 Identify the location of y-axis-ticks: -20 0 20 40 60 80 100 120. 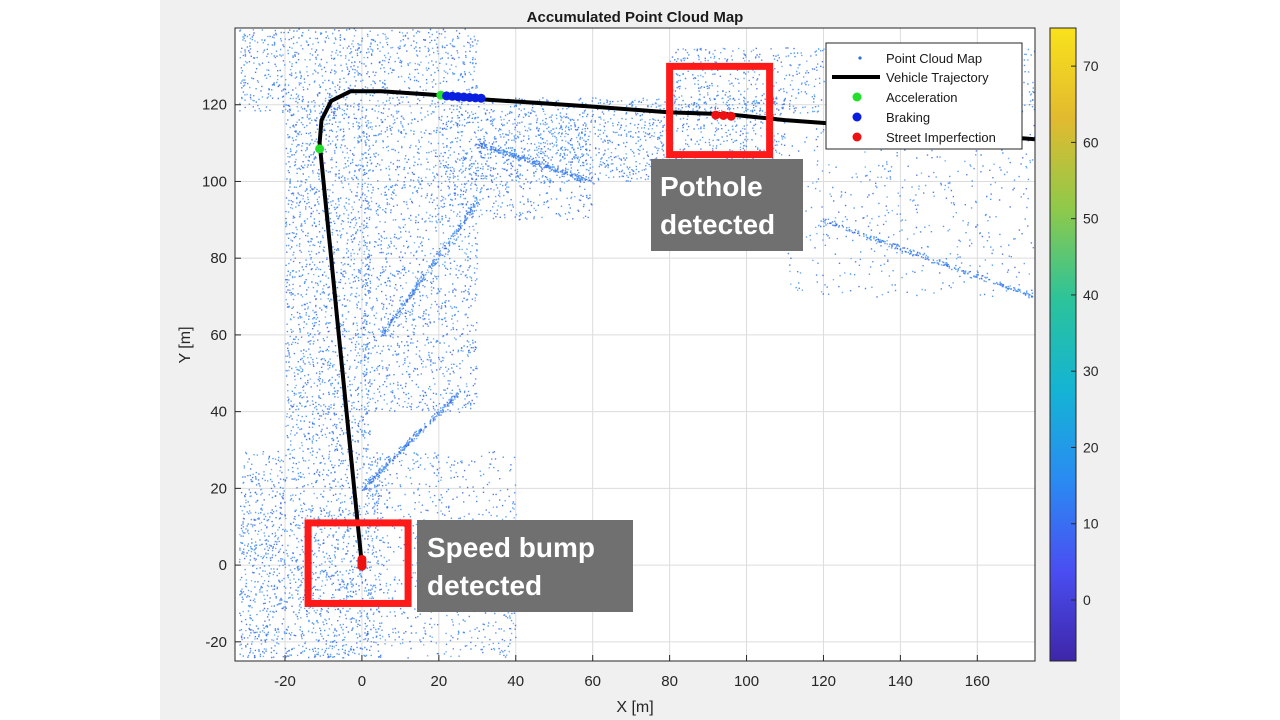
(221, 374).